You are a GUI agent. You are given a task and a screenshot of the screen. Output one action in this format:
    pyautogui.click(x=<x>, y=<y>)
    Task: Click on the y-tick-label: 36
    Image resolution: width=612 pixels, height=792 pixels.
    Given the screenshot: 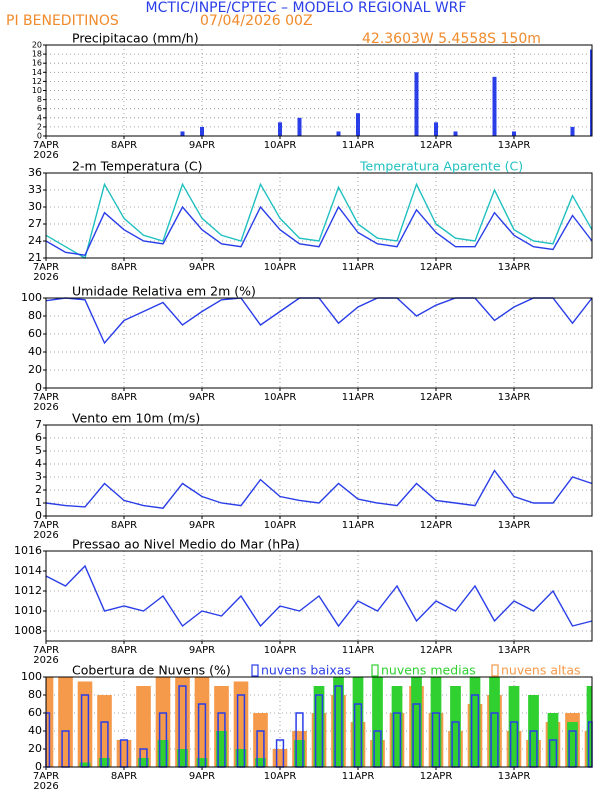 What is the action you would take?
    pyautogui.click(x=35, y=172)
    